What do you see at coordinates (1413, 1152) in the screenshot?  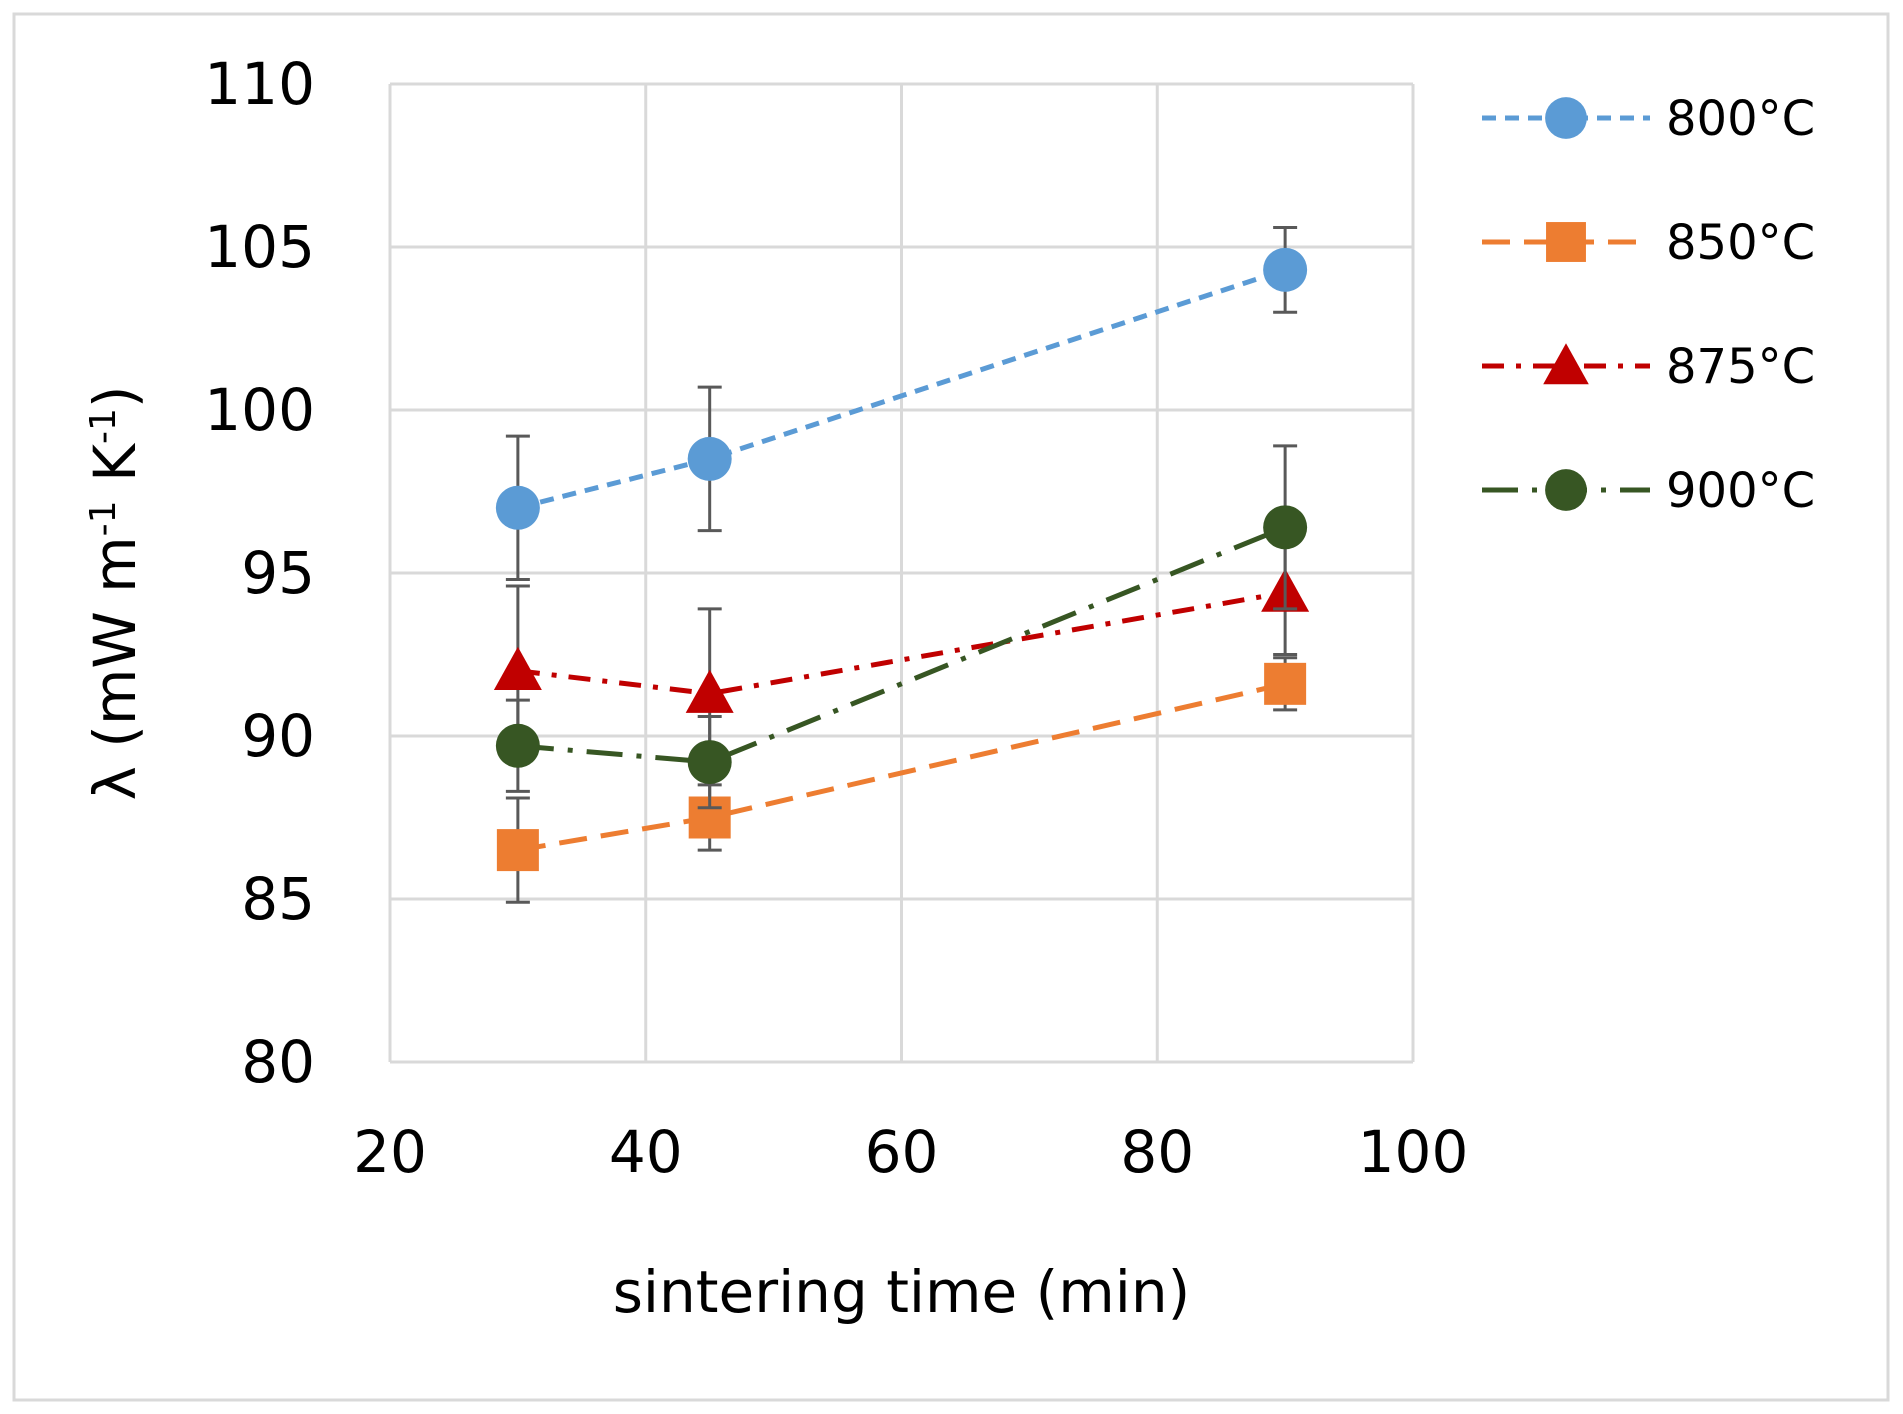 I see `x-tick-label: 100` at bounding box center [1413, 1152].